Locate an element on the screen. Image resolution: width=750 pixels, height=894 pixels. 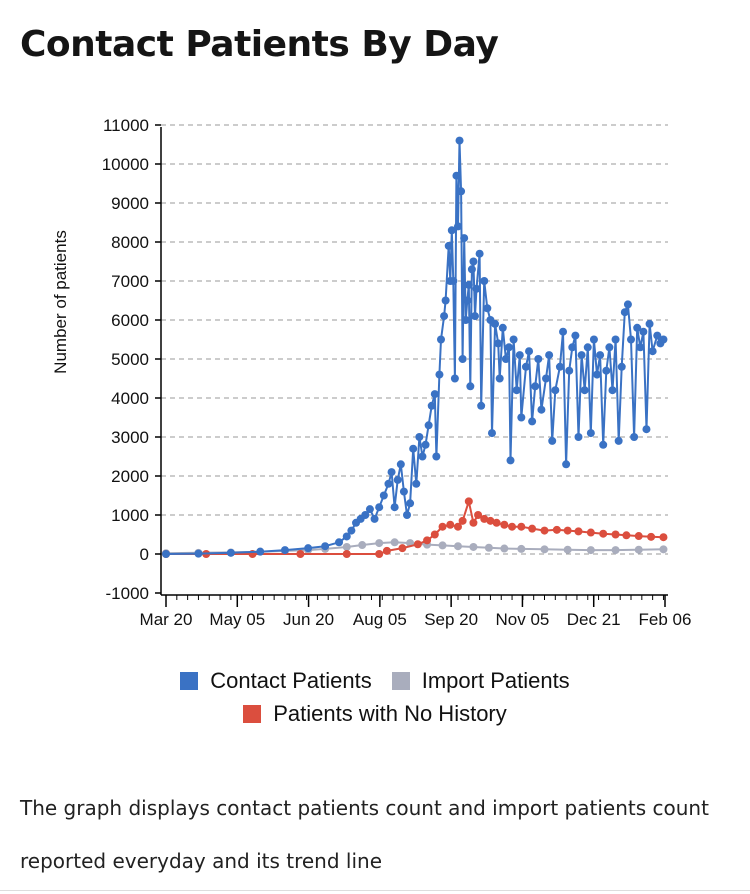
legend-label-contact: Contact Patients is located at coordinates (291, 680).